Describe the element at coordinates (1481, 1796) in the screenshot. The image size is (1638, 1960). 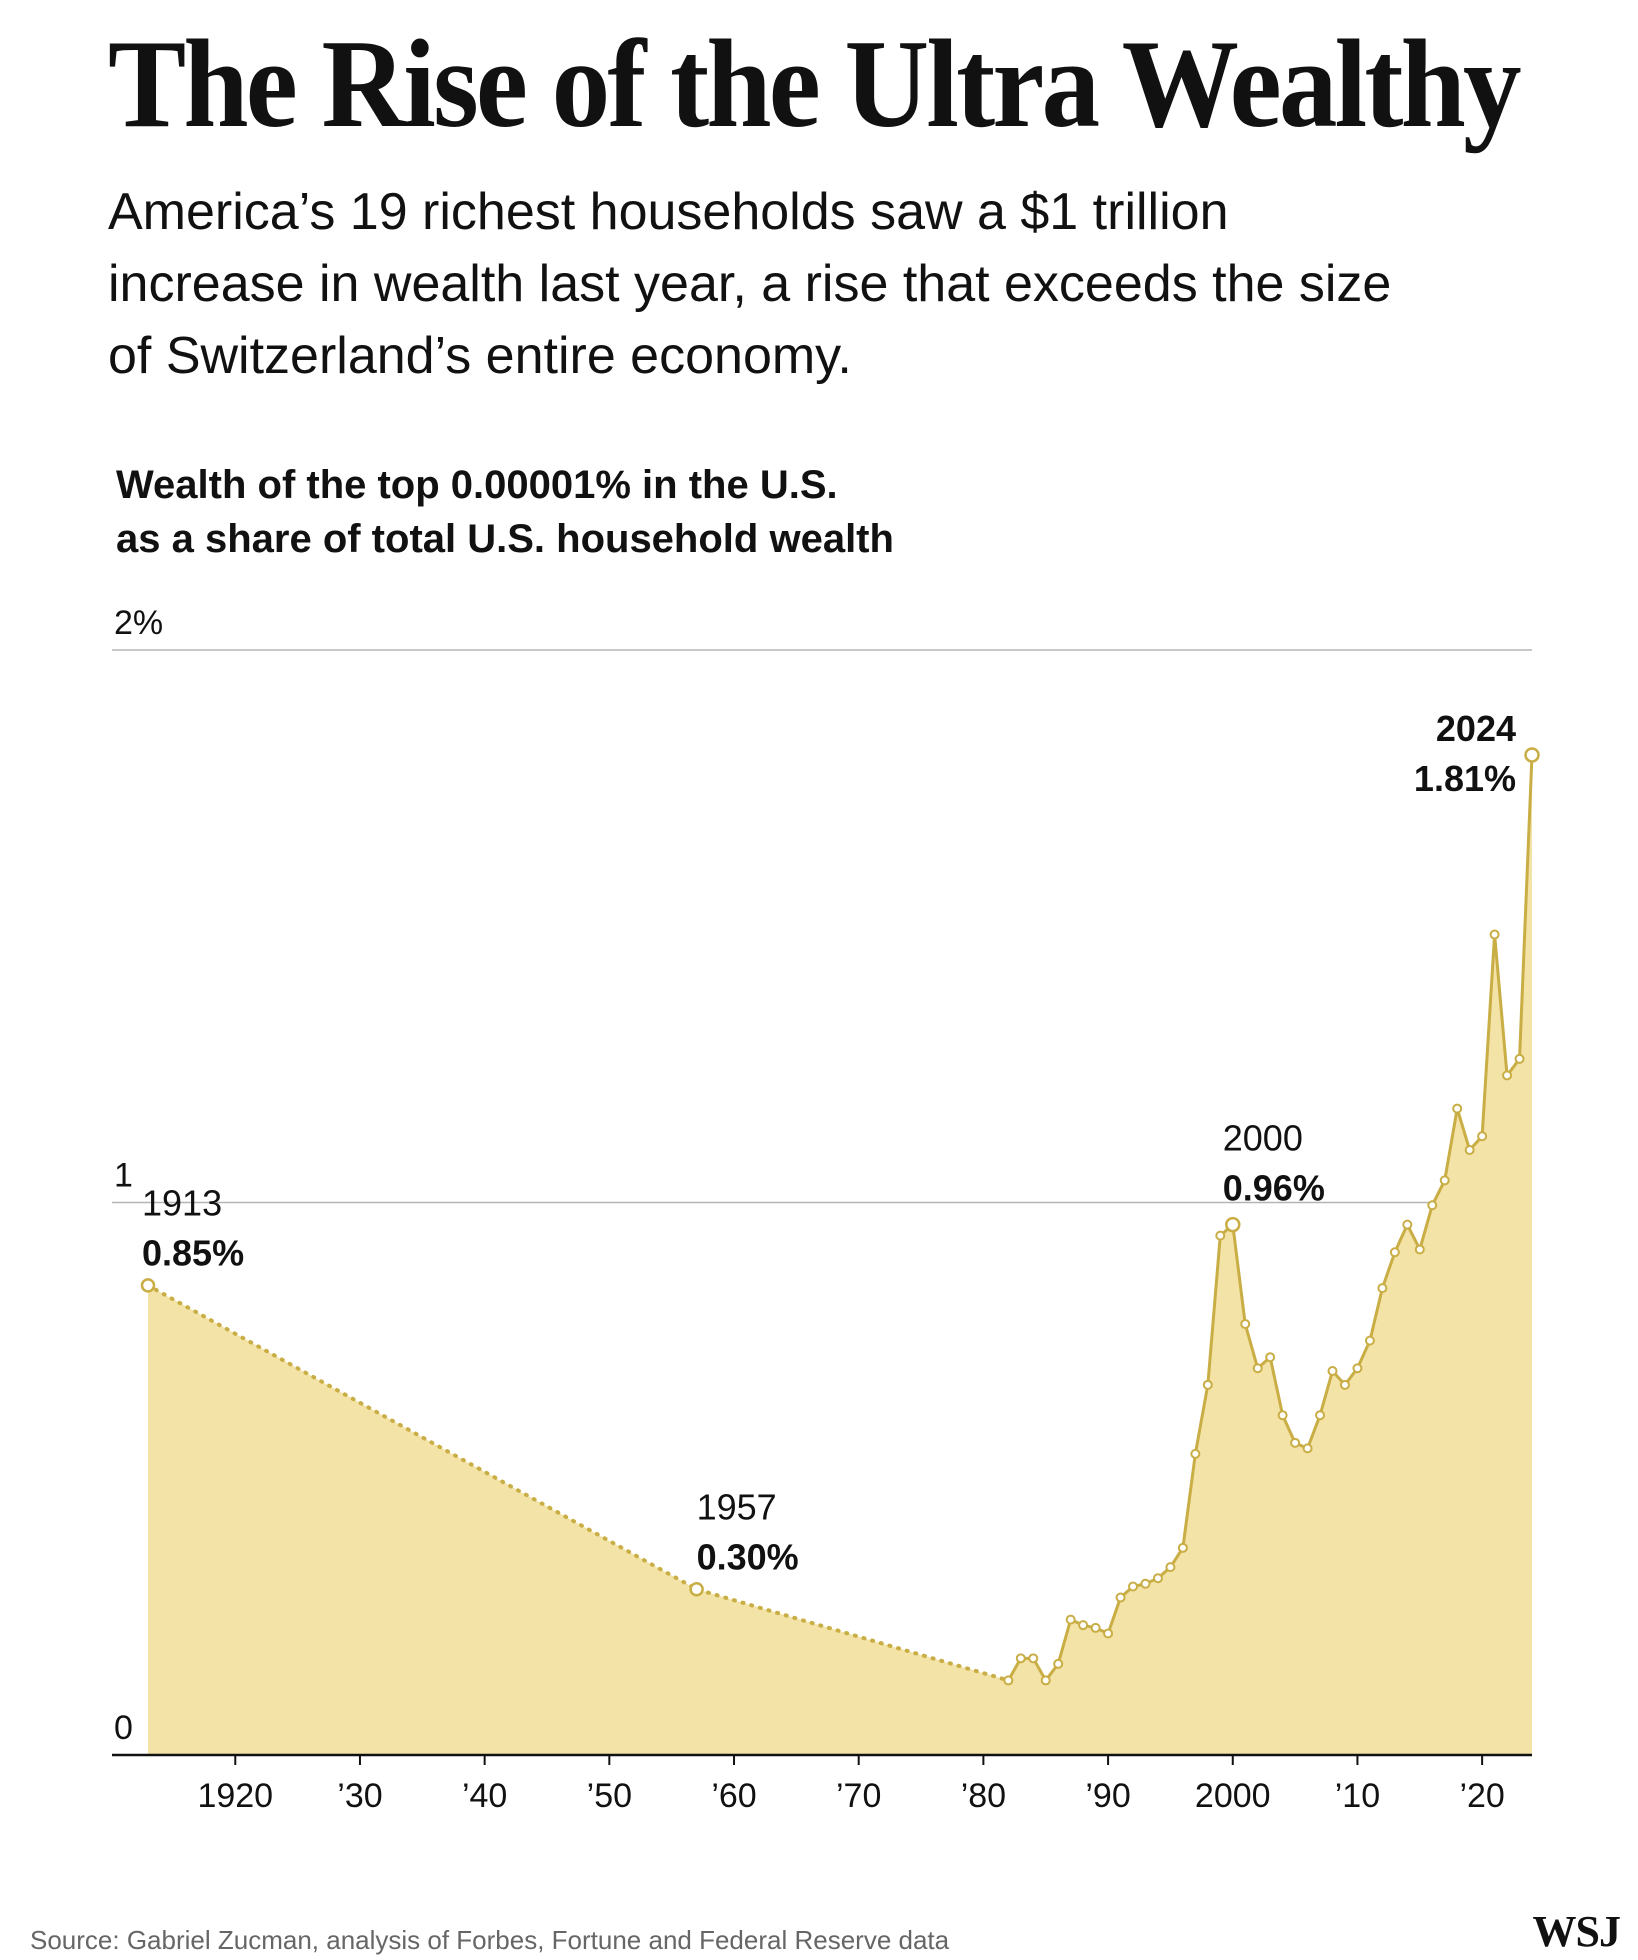
I see `x-tick-label: ’20` at that location.